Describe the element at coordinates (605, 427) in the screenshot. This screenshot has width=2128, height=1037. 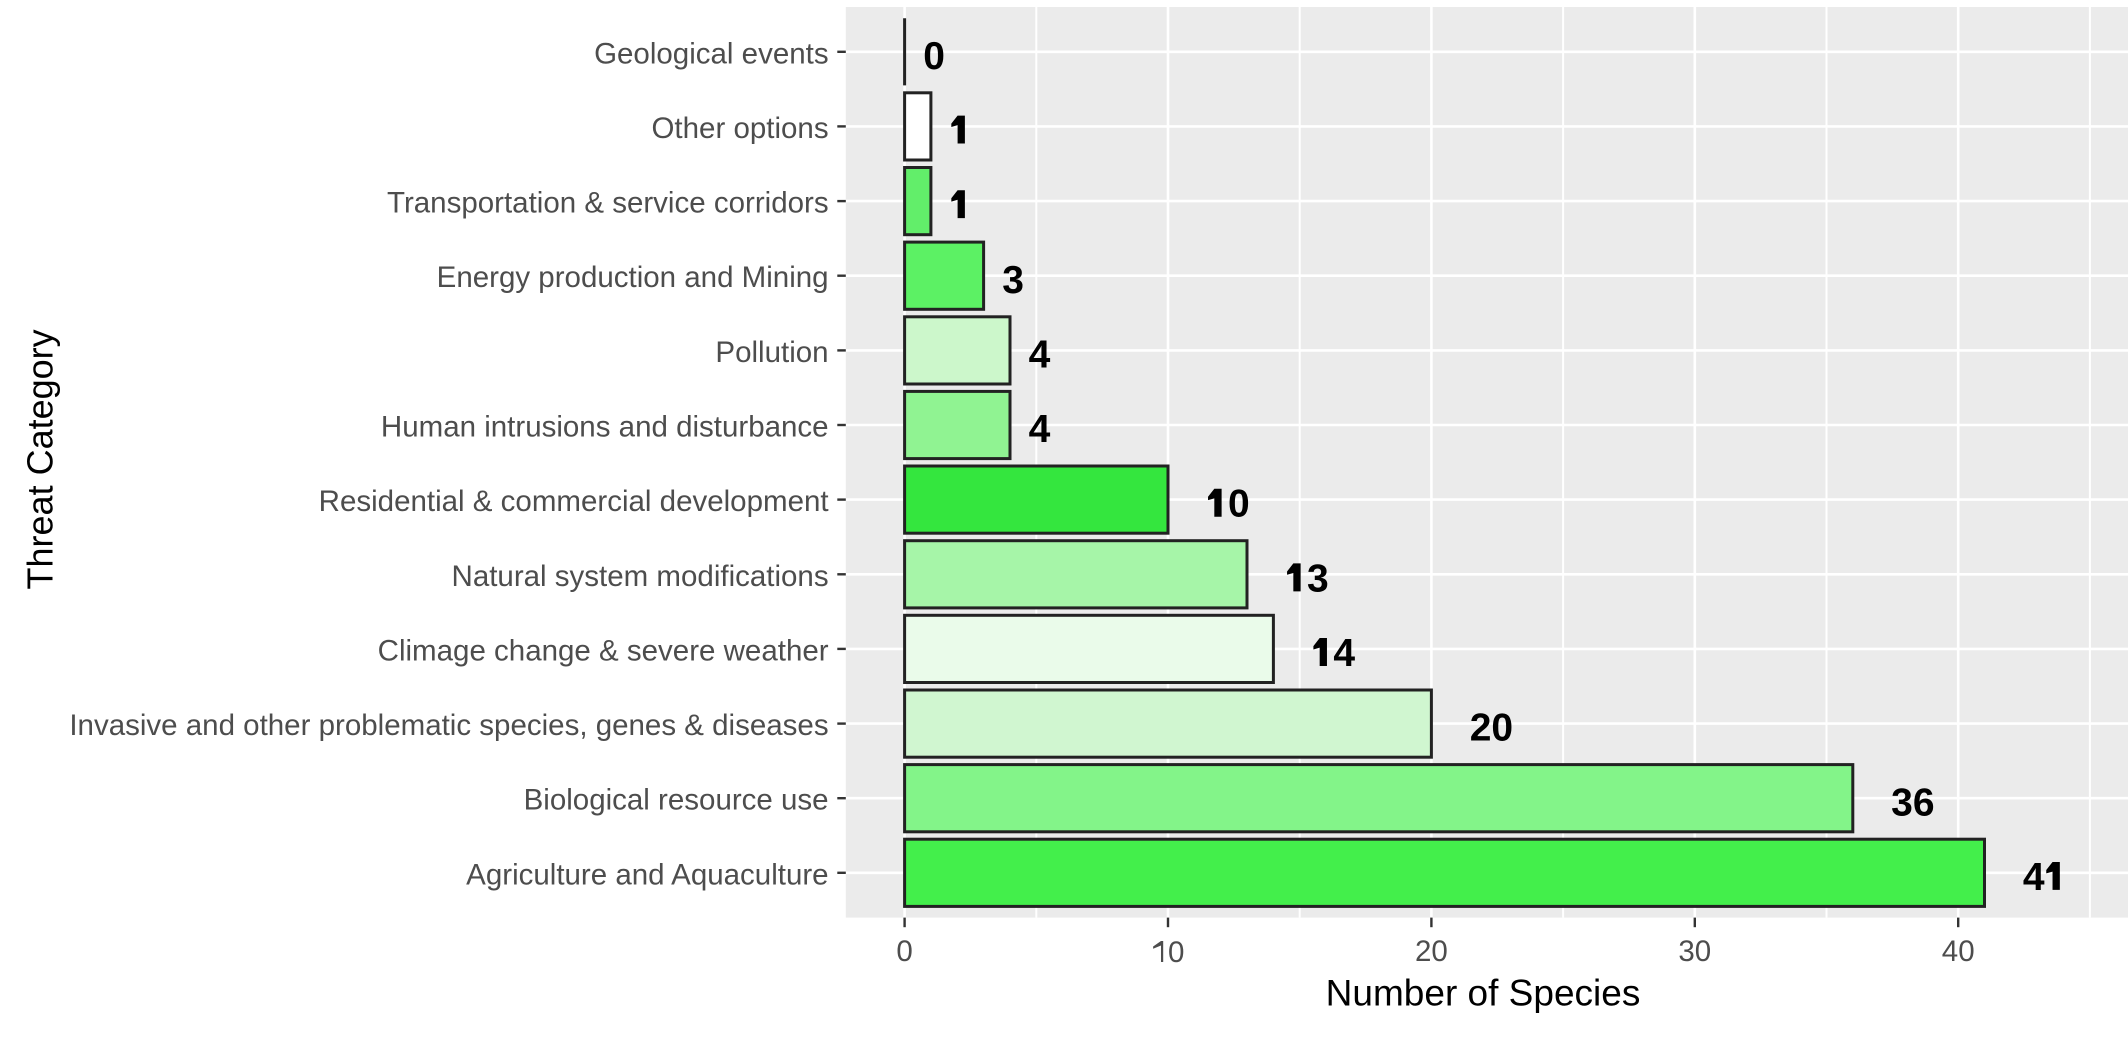
I see `svg-text:Human intrusions and disturban: Human intrusions and disturbance` at that location.